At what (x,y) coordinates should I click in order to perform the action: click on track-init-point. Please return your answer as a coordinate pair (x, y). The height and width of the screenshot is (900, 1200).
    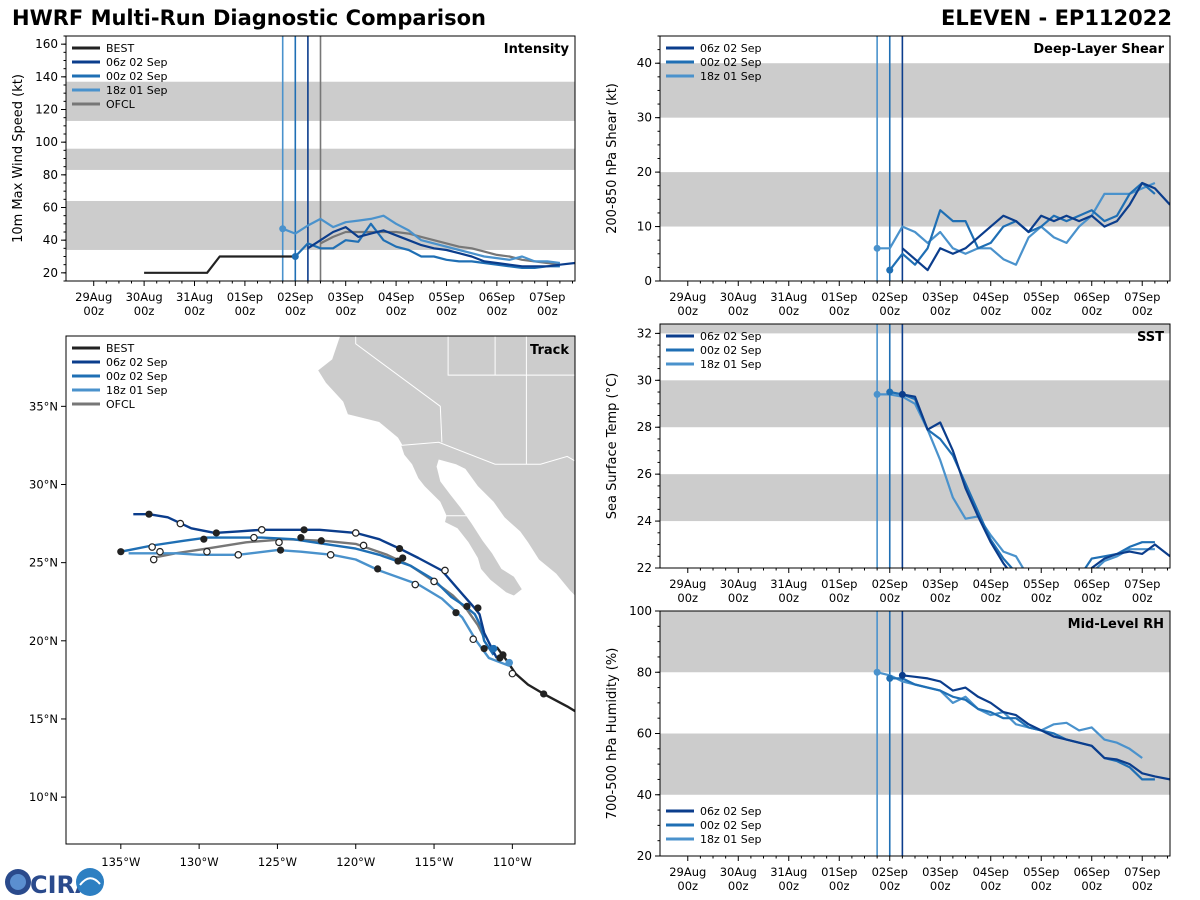
    Looking at the image, I should click on (509, 662).